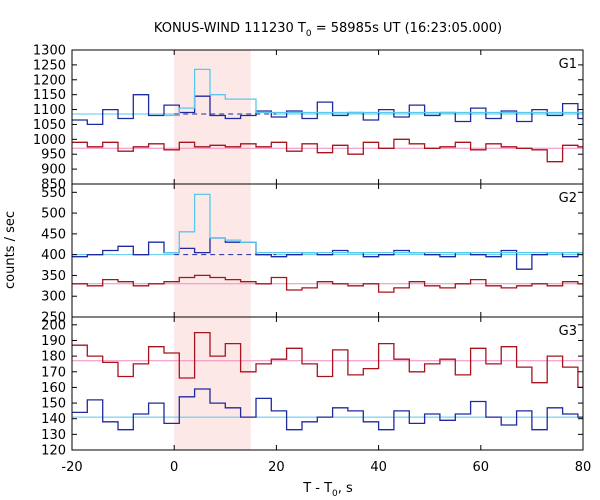 The width and height of the screenshot is (600, 500). Describe the element at coordinates (481, 467) in the screenshot. I see `x-tick-label: 60` at that location.